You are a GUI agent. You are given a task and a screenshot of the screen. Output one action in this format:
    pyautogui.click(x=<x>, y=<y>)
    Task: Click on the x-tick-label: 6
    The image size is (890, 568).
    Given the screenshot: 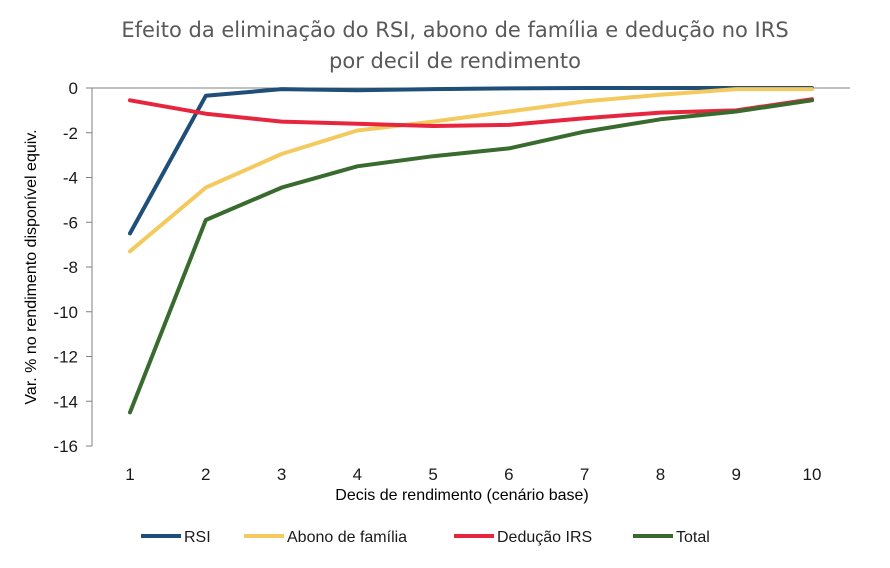 What is the action you would take?
    pyautogui.click(x=508, y=474)
    